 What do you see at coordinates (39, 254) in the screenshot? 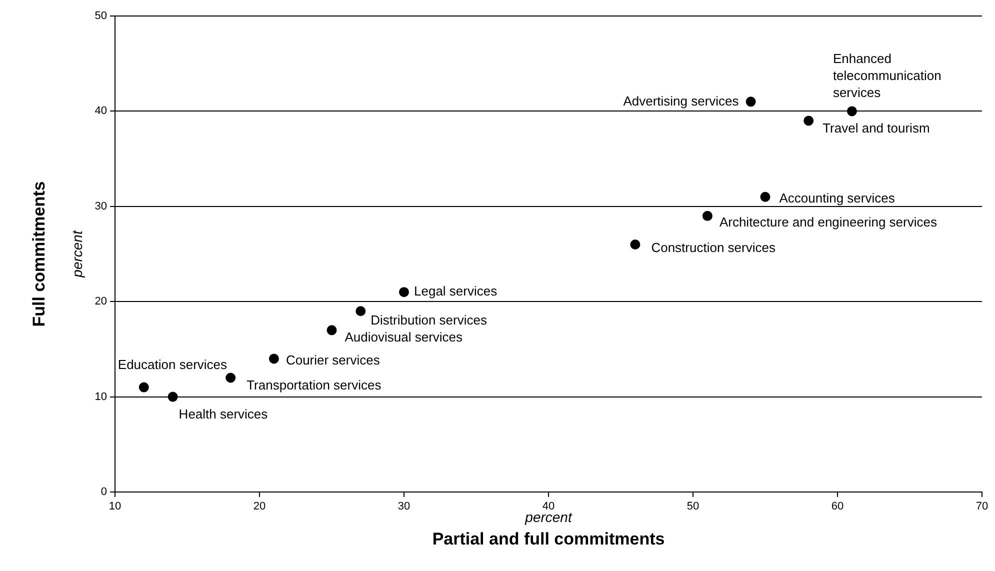
I see `y-axis-title: Full commitments` at bounding box center [39, 254].